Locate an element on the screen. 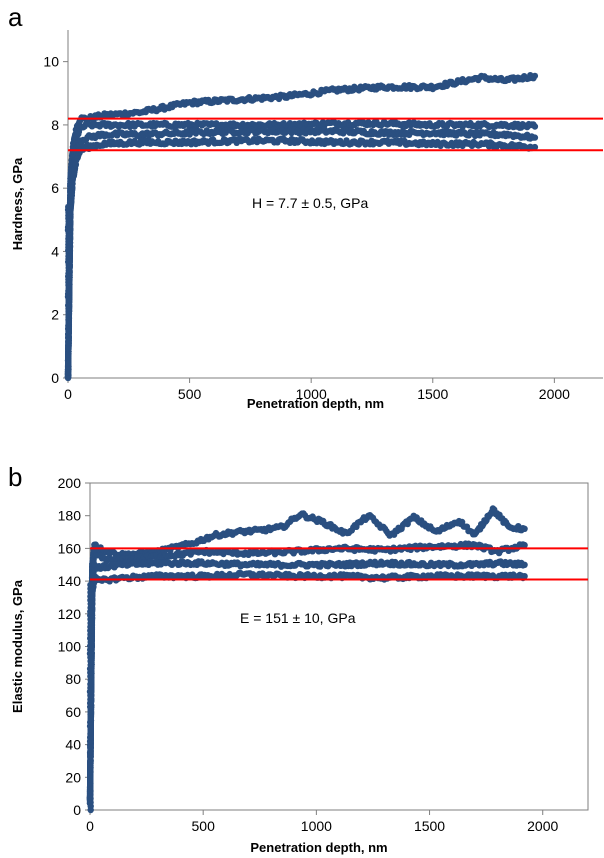 Image resolution: width=604 pixels, height=858 pixels. panel-a-y-tick-label: 10 is located at coordinates (51, 62).